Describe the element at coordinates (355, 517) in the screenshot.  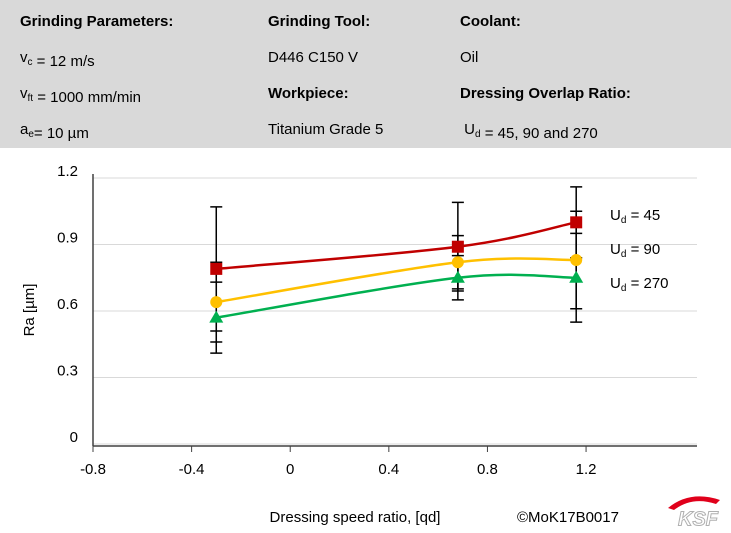
I see `x-axis-label: Dressing speed ratio, [qd]` at that location.